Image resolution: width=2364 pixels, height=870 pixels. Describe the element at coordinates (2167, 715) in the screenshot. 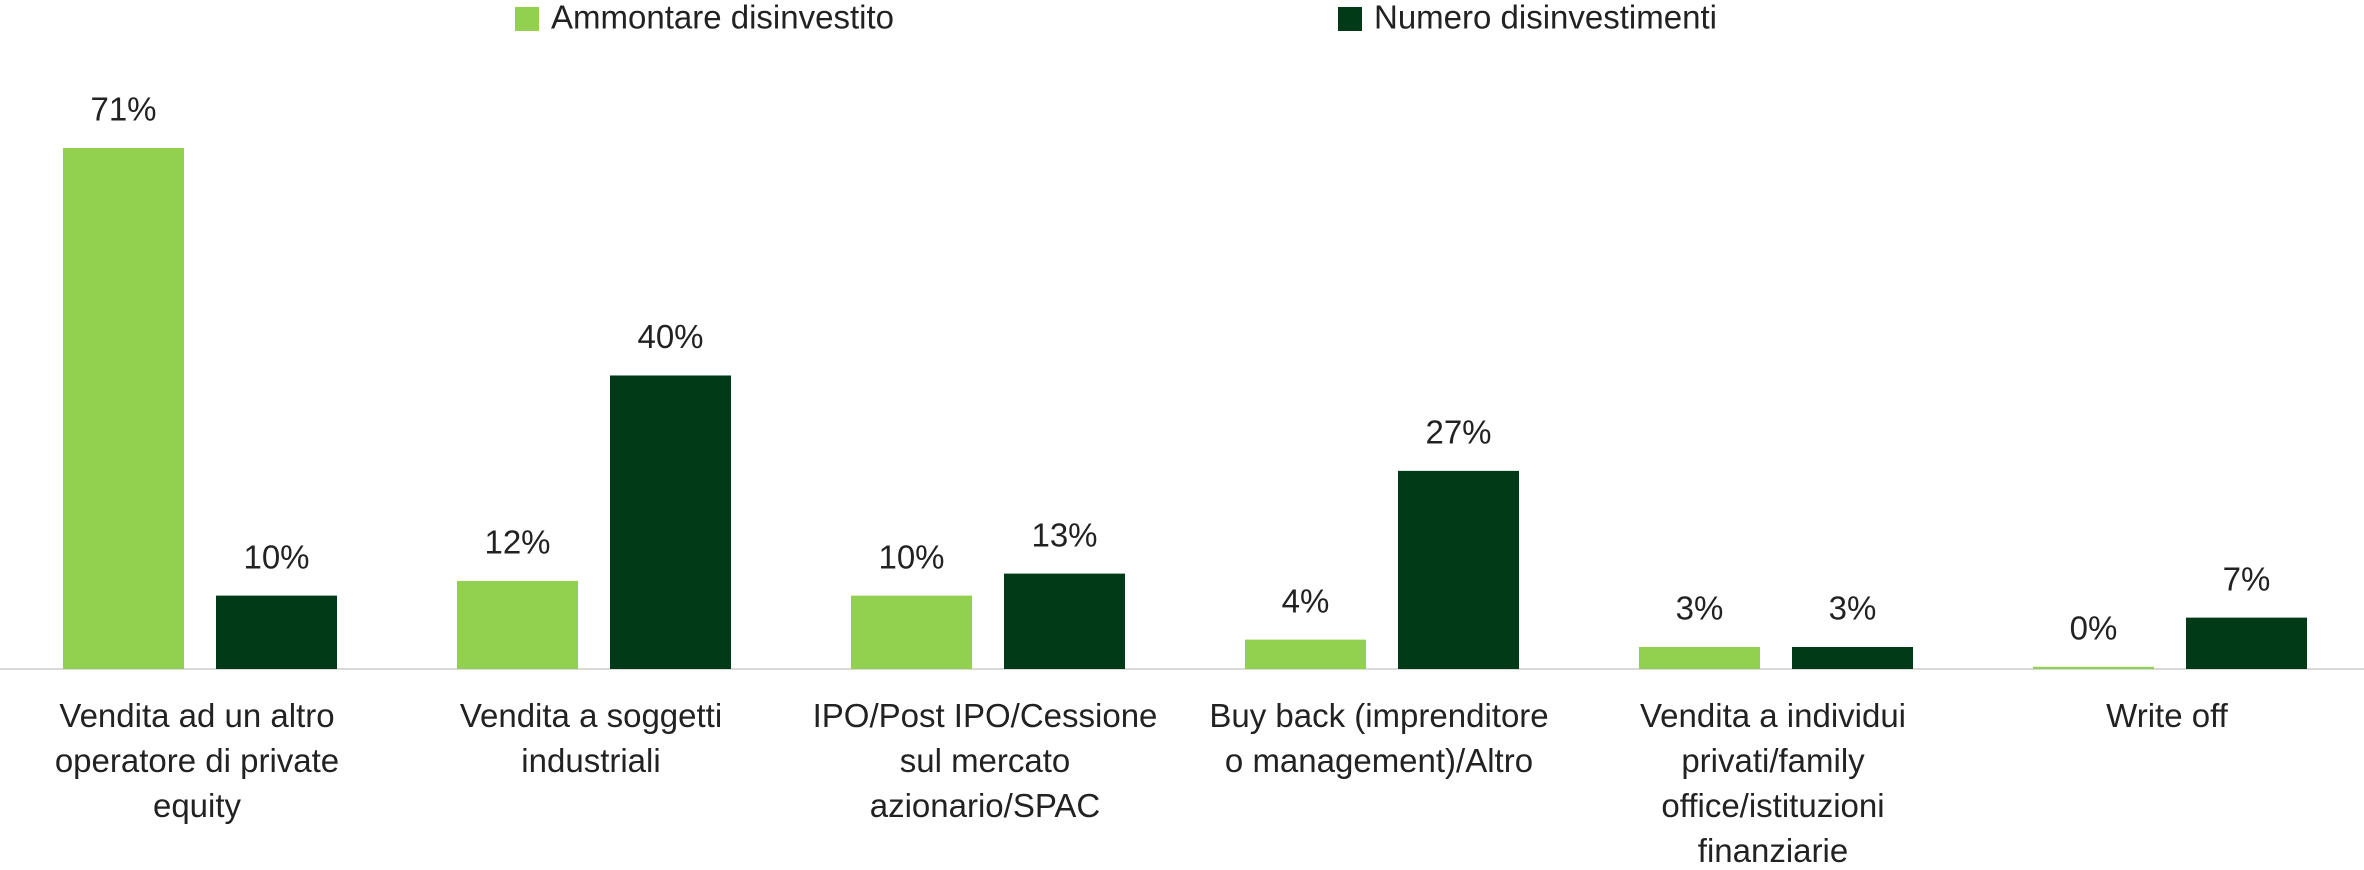

I see `x-tick-label: Write off` at that location.